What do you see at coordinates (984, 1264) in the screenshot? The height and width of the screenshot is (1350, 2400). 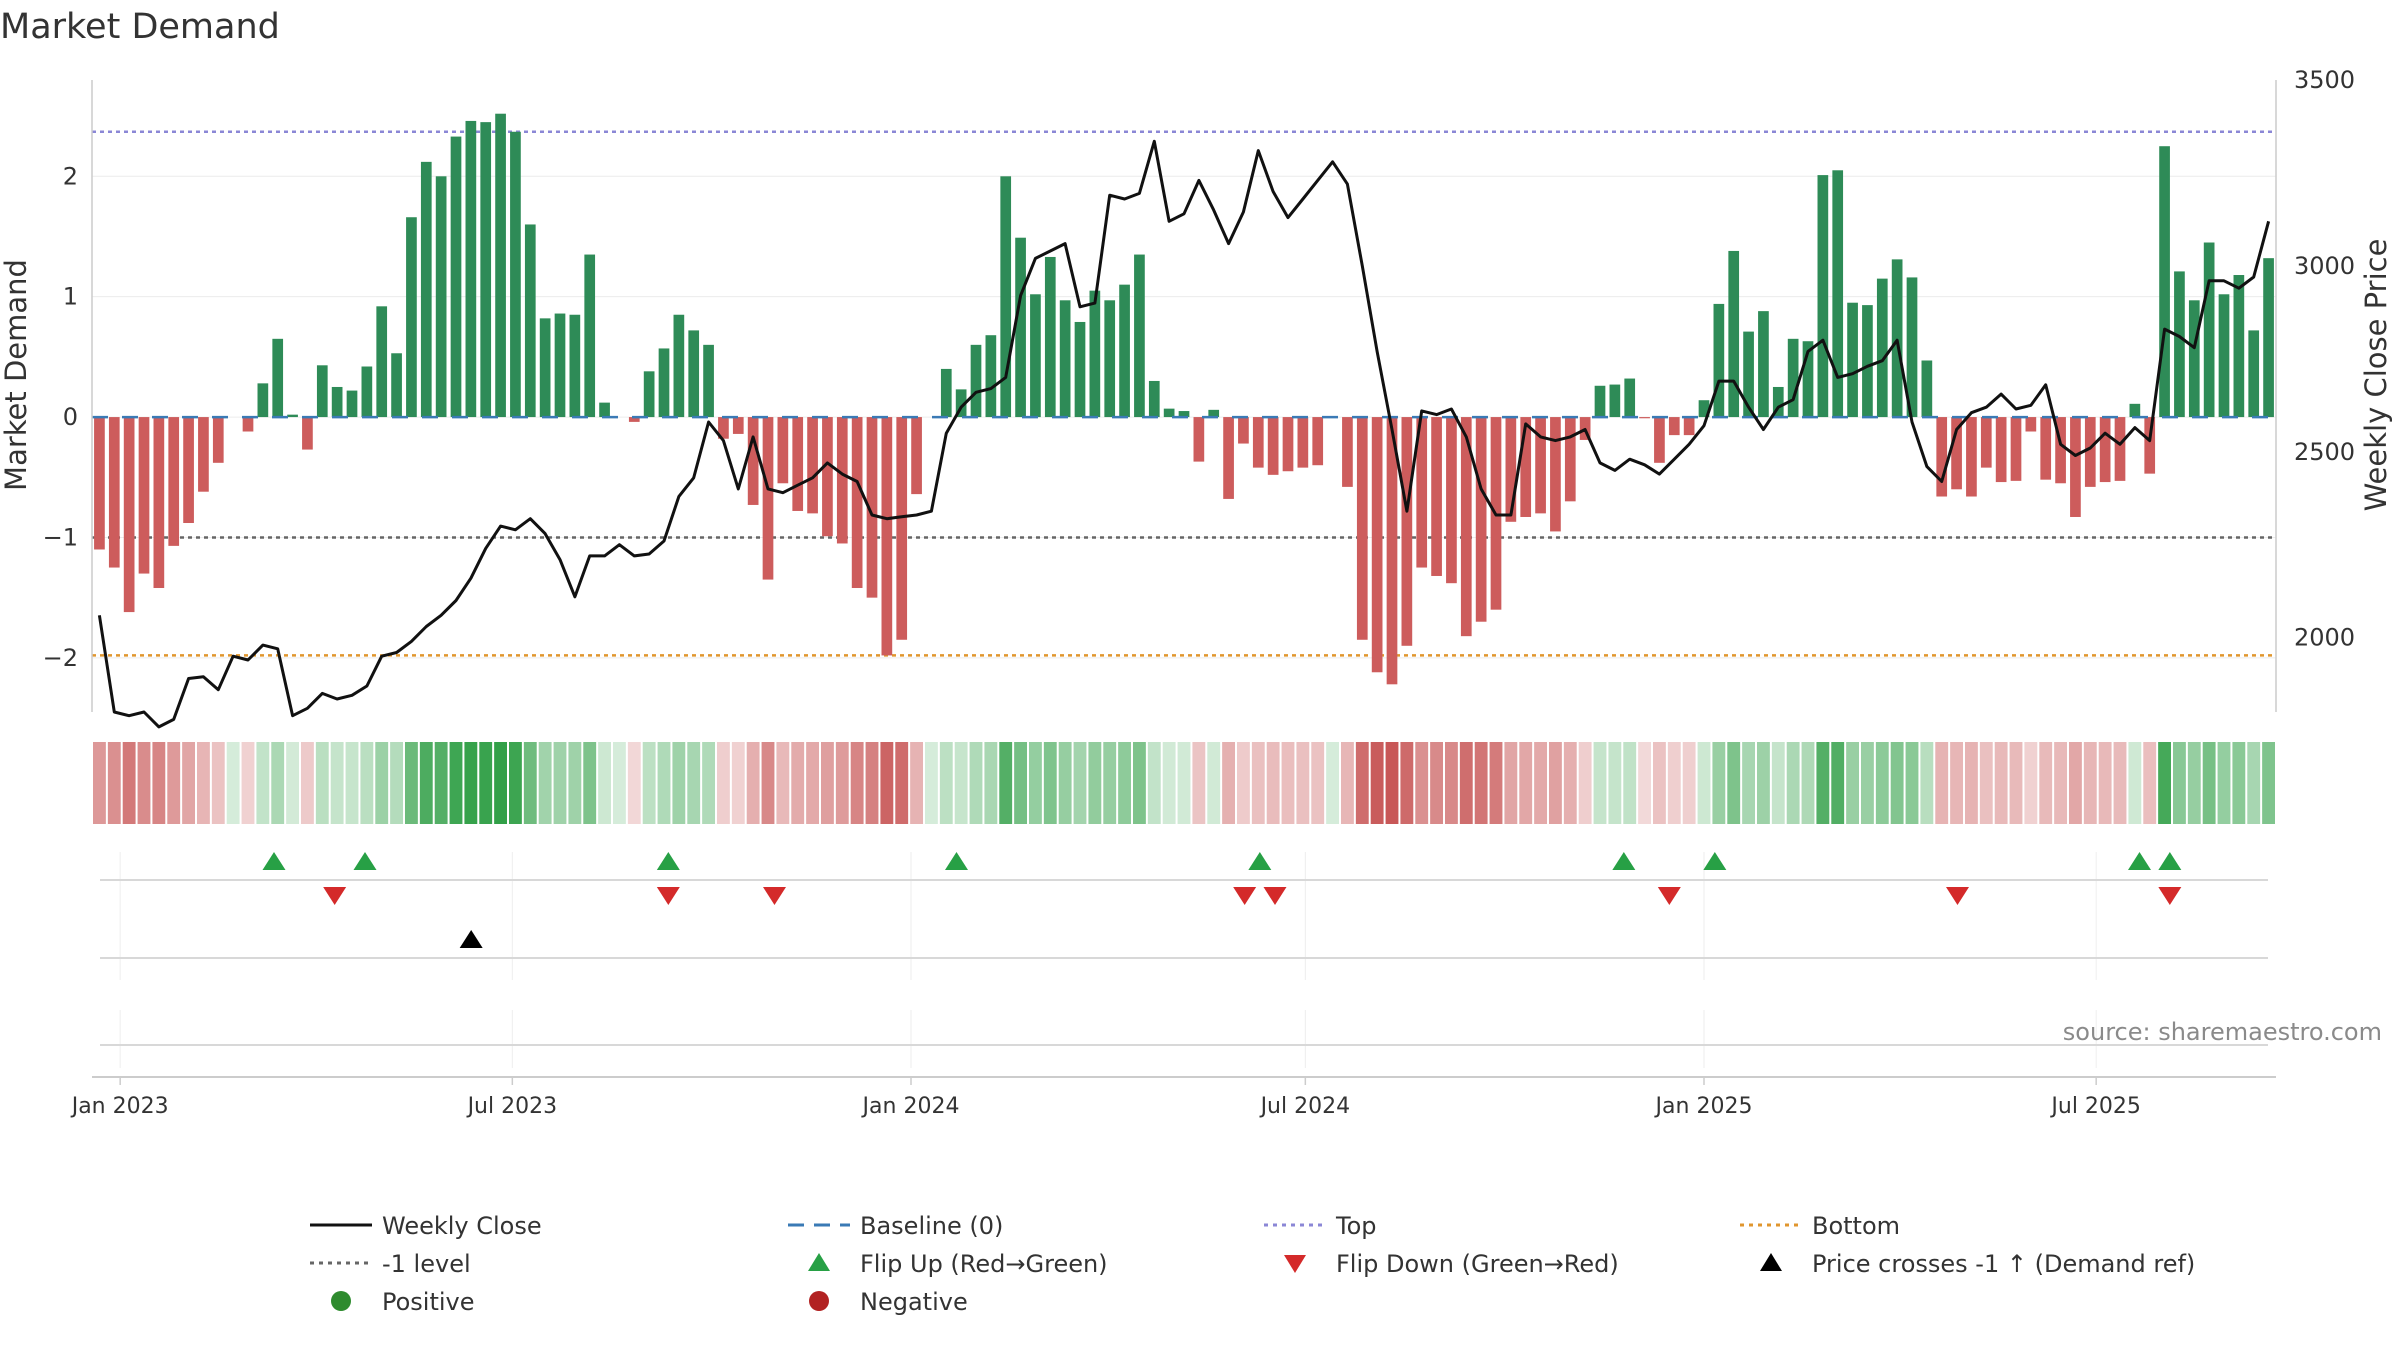 I see `legend-label: Flip Up (Red→Green)` at bounding box center [984, 1264].